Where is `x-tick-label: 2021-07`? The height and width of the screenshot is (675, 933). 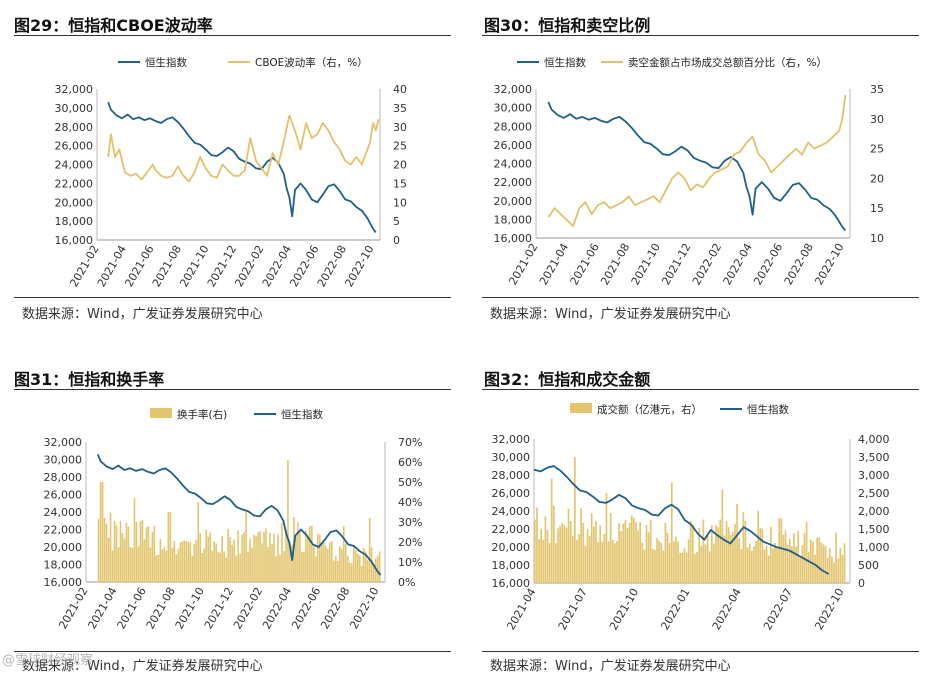 x-tick-label: 2021-07 is located at coordinates (573, 609).